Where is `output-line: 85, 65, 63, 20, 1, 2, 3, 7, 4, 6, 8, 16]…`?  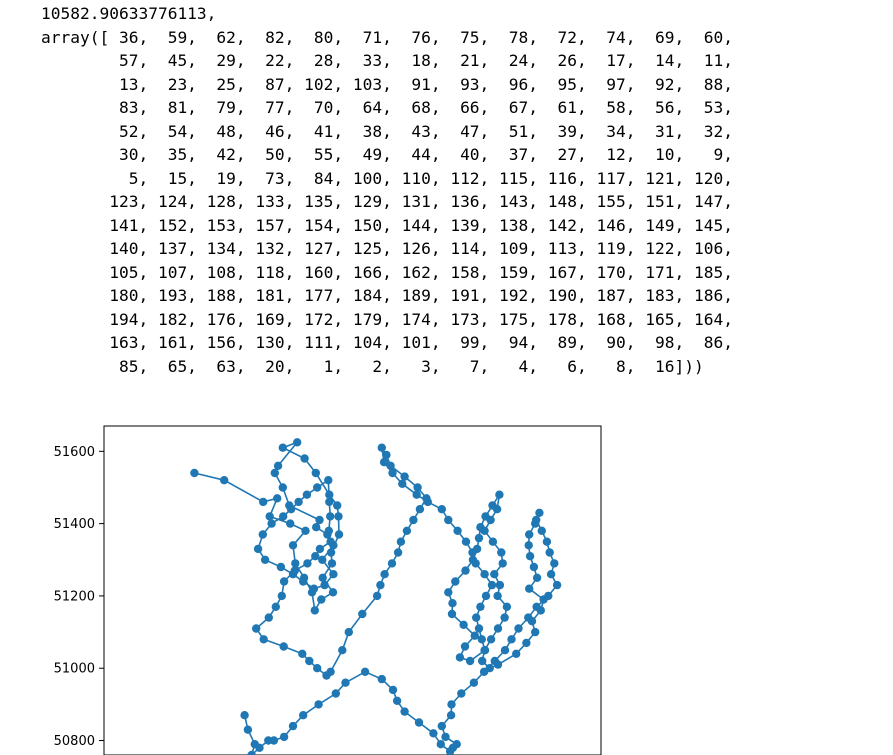
output-line: 85, 65, 63, 20, 1, 2, 3, 7, 4, 6, 8, 16]… is located at coordinates (372, 366).